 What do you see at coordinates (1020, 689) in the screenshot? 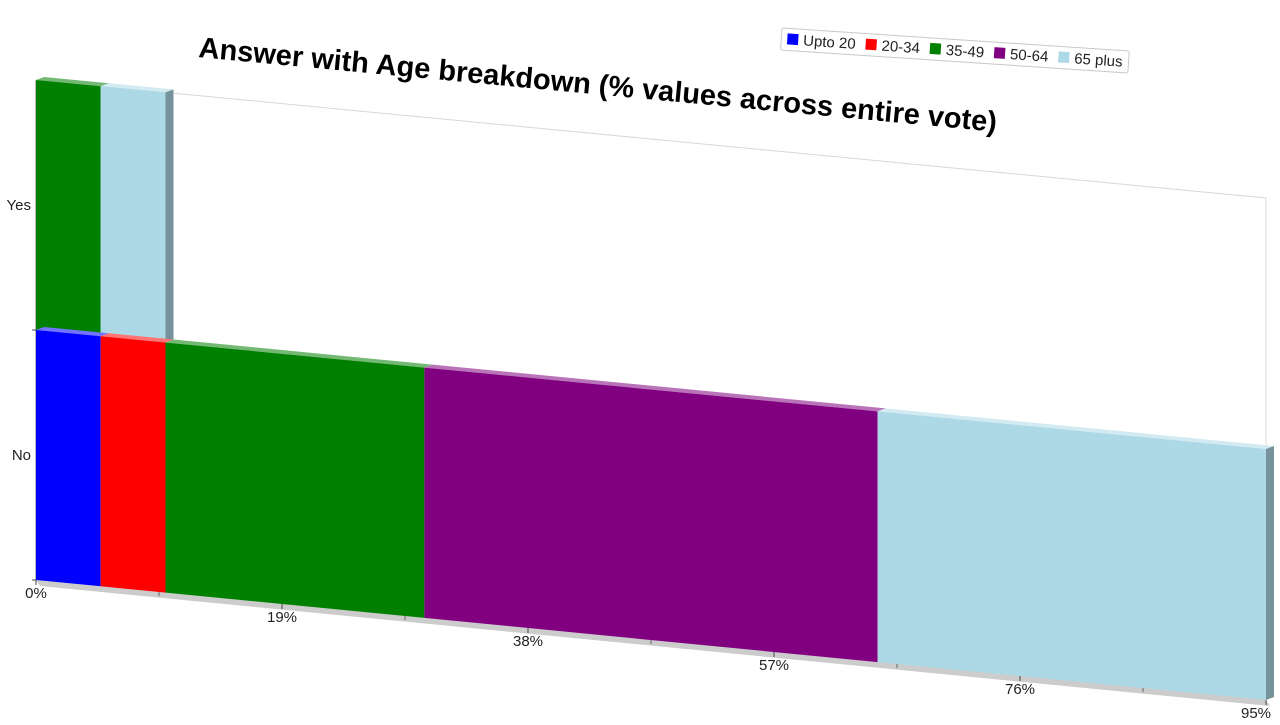
I see `x-tick-label: 76%` at bounding box center [1020, 689].